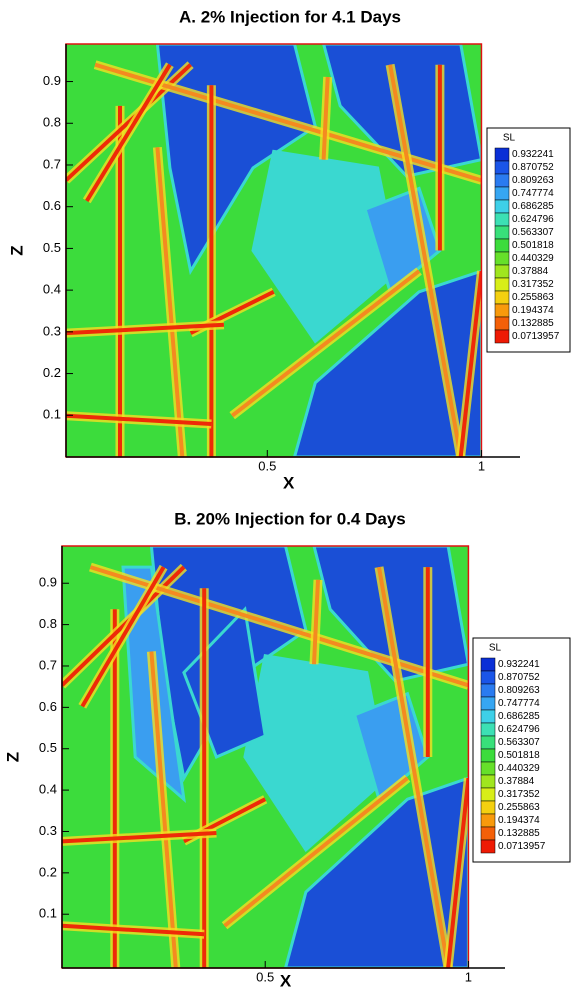 The height and width of the screenshot is (991, 580). What do you see at coordinates (289, 518) in the screenshot?
I see `chart-title: B. 20% Injection for 0.4 Days` at bounding box center [289, 518].